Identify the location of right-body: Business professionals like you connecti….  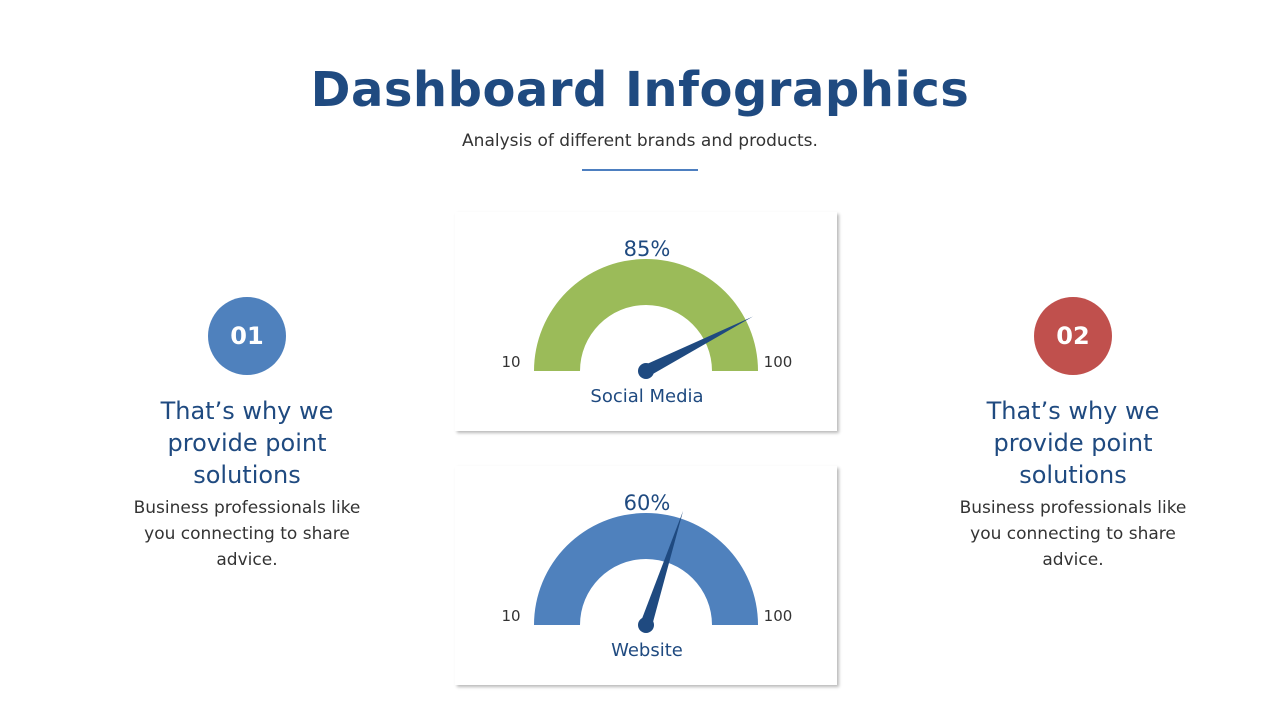
(1073, 534).